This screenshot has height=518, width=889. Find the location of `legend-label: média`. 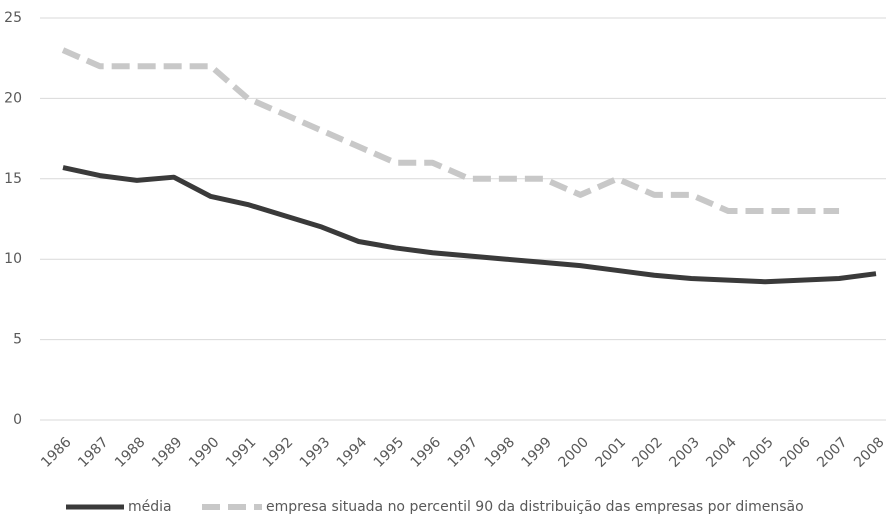

legend-label: média is located at coordinates (150, 507).